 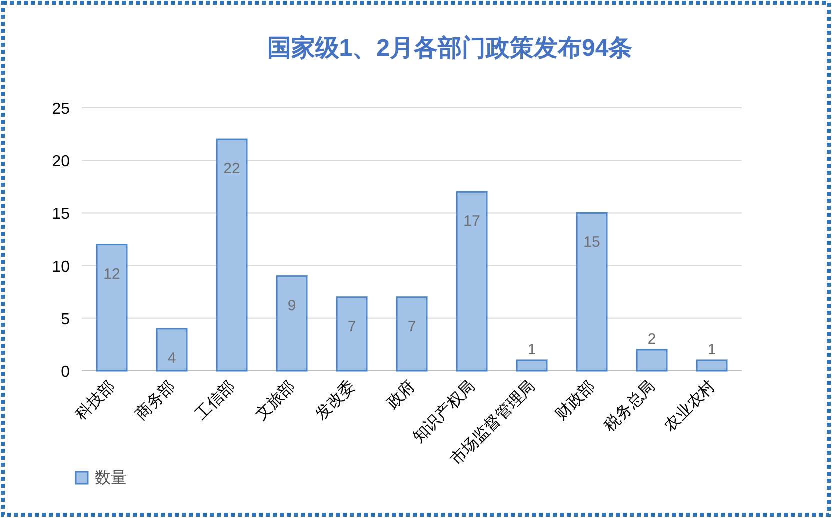 What do you see at coordinates (472, 221) in the screenshot?
I see `data-label: 17` at bounding box center [472, 221].